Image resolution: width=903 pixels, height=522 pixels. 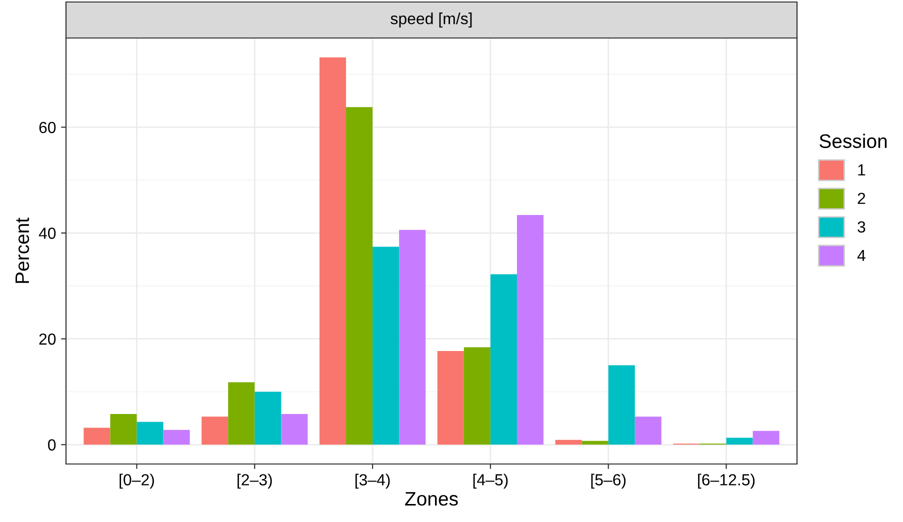 What do you see at coordinates (23, 250) in the screenshot?
I see `y-axis-title: Percent` at bounding box center [23, 250].